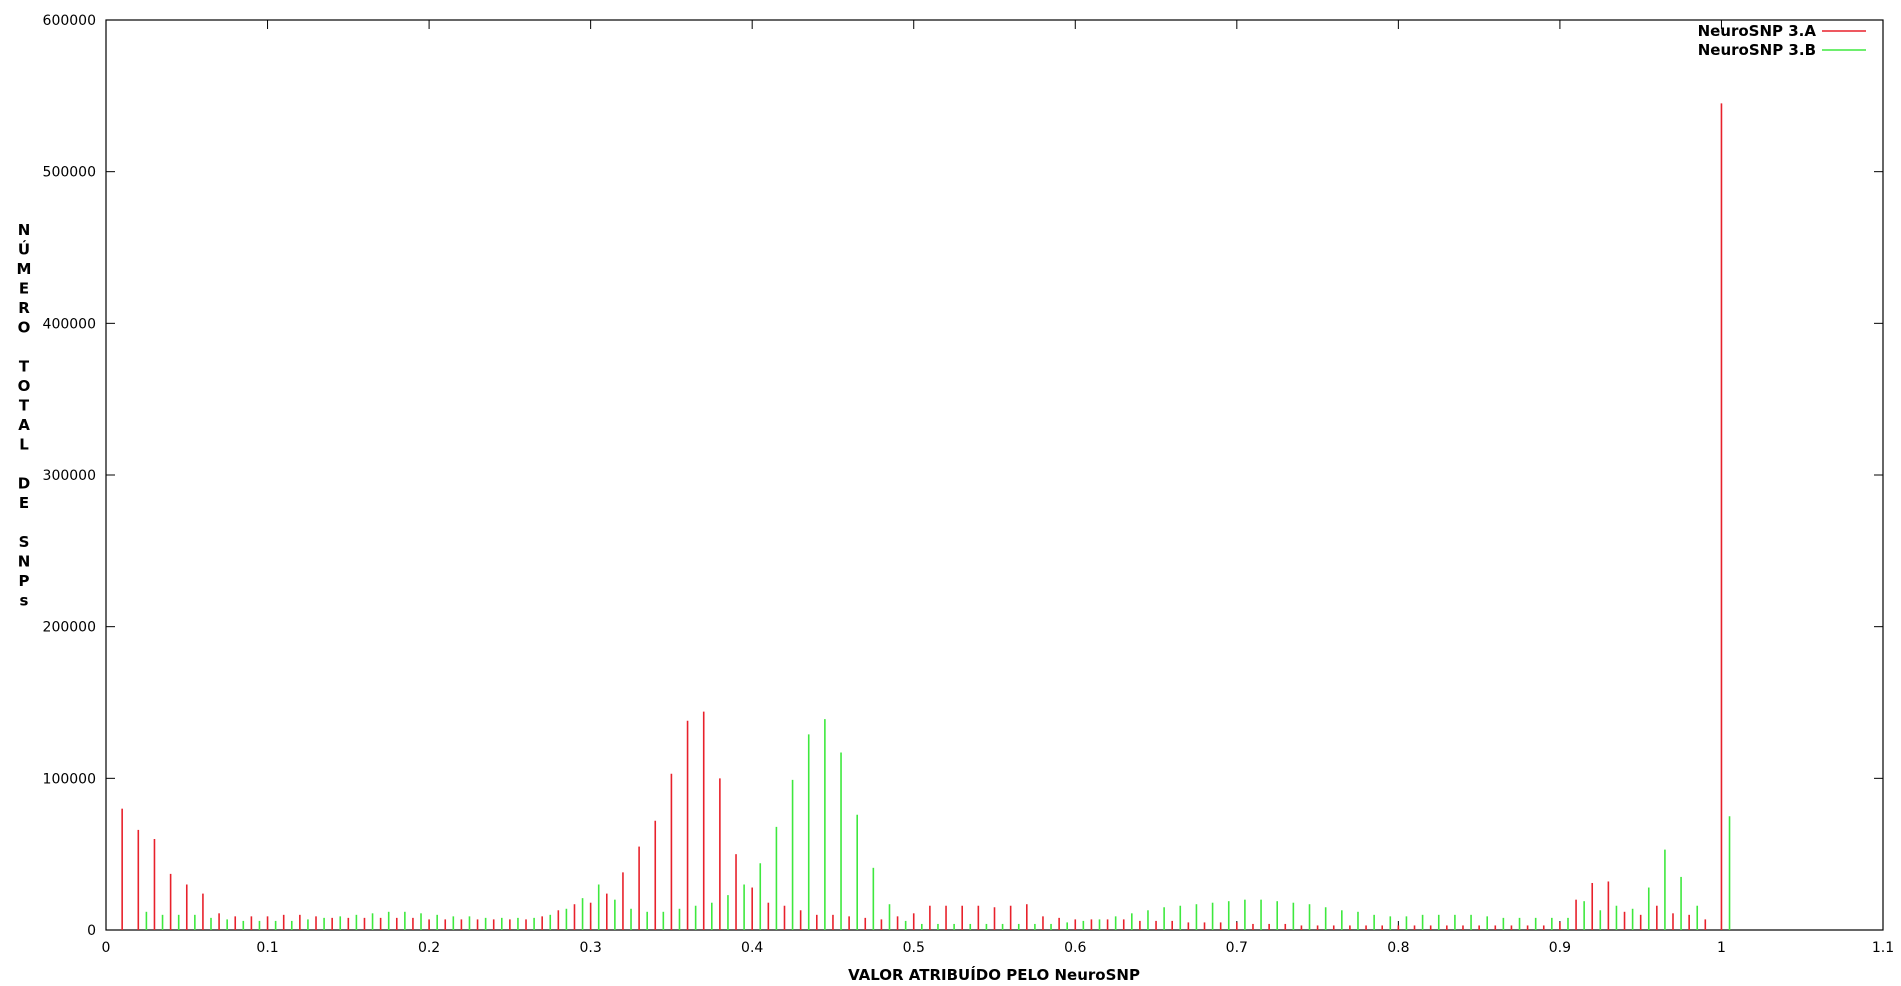 Image resolution: width=1901 pixels, height=986 pixels. What do you see at coordinates (24, 308) in the screenshot?
I see `y-axis-title-letter: R` at bounding box center [24, 308].